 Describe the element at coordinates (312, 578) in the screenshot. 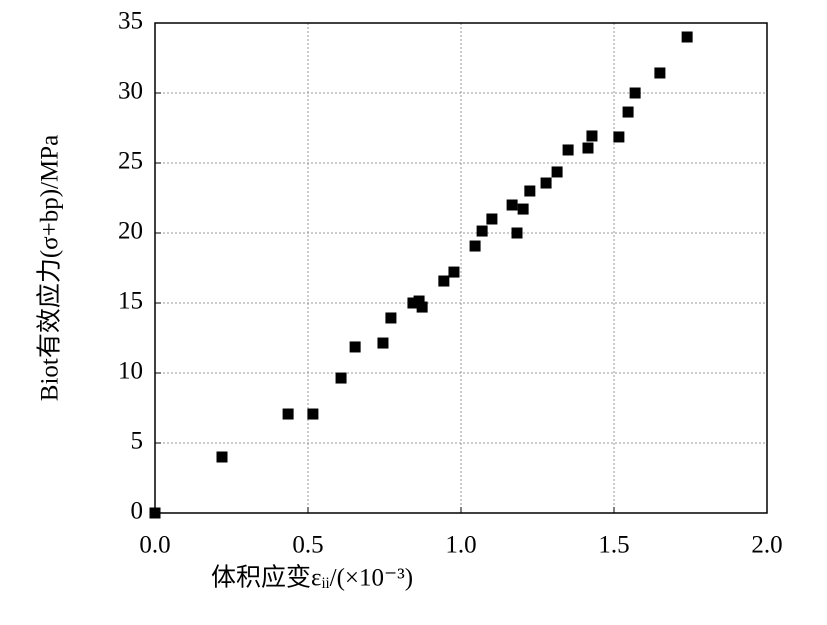

I see `x-axis-label: 体积应变εᵢᵢ/(×10⁻³)` at that location.